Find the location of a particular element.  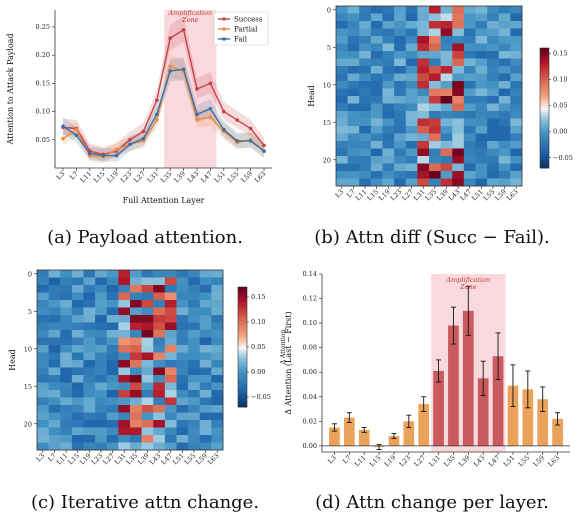

panel-d-y-tick-label: 0.02 is located at coordinates (310, 421).